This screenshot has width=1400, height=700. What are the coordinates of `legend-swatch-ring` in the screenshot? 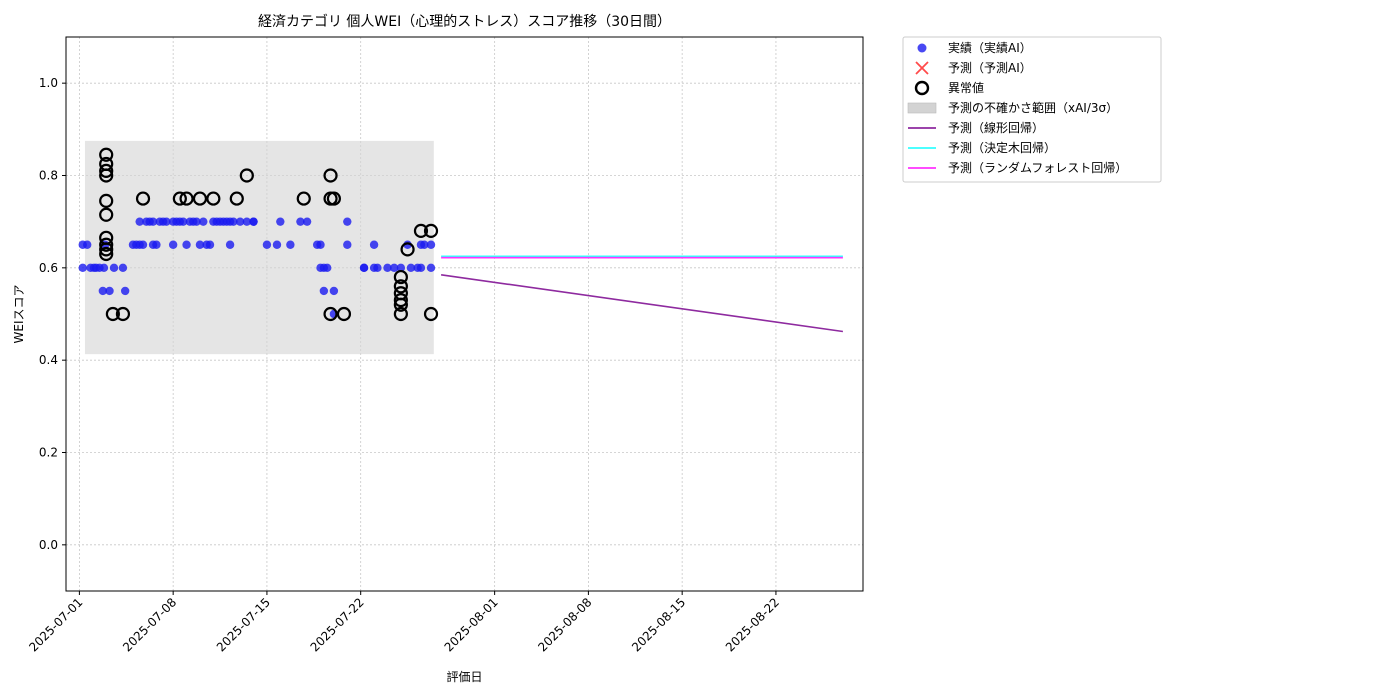 It's located at (922, 88).